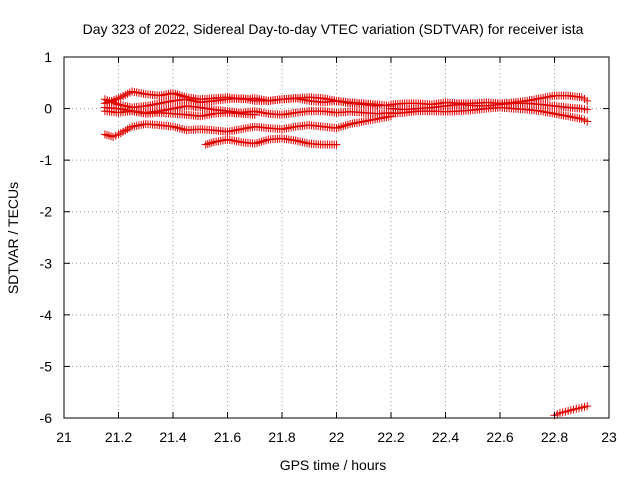 The width and height of the screenshot is (640, 480). I want to click on x-tick-label: 22.4, so click(445, 437).